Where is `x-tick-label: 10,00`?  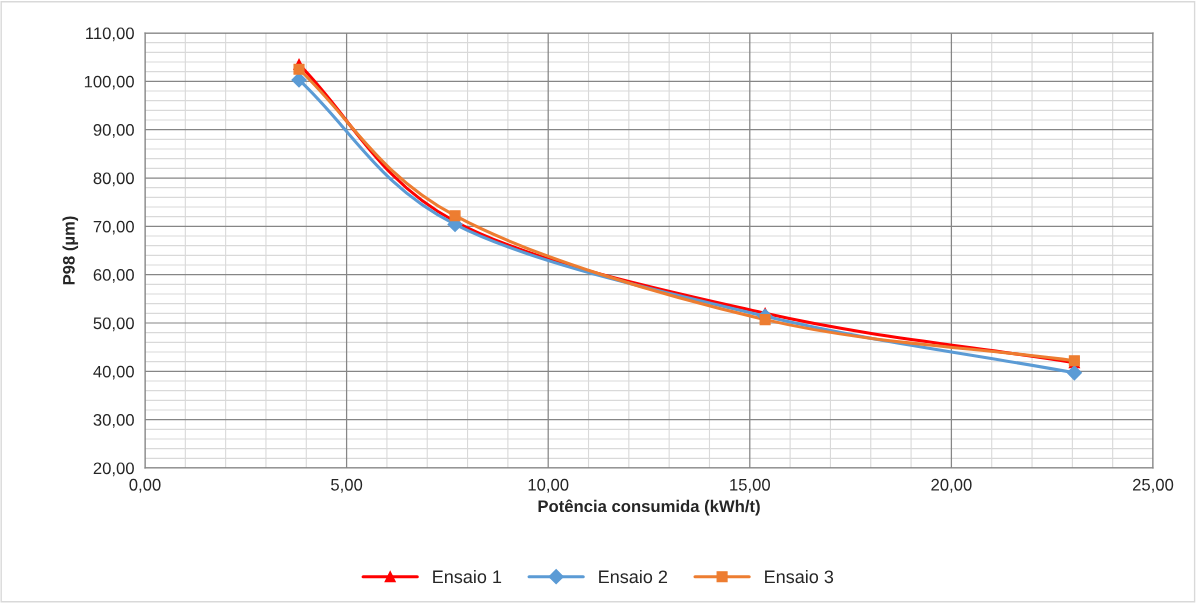
x-tick-label: 10,00 is located at coordinates (548, 485).